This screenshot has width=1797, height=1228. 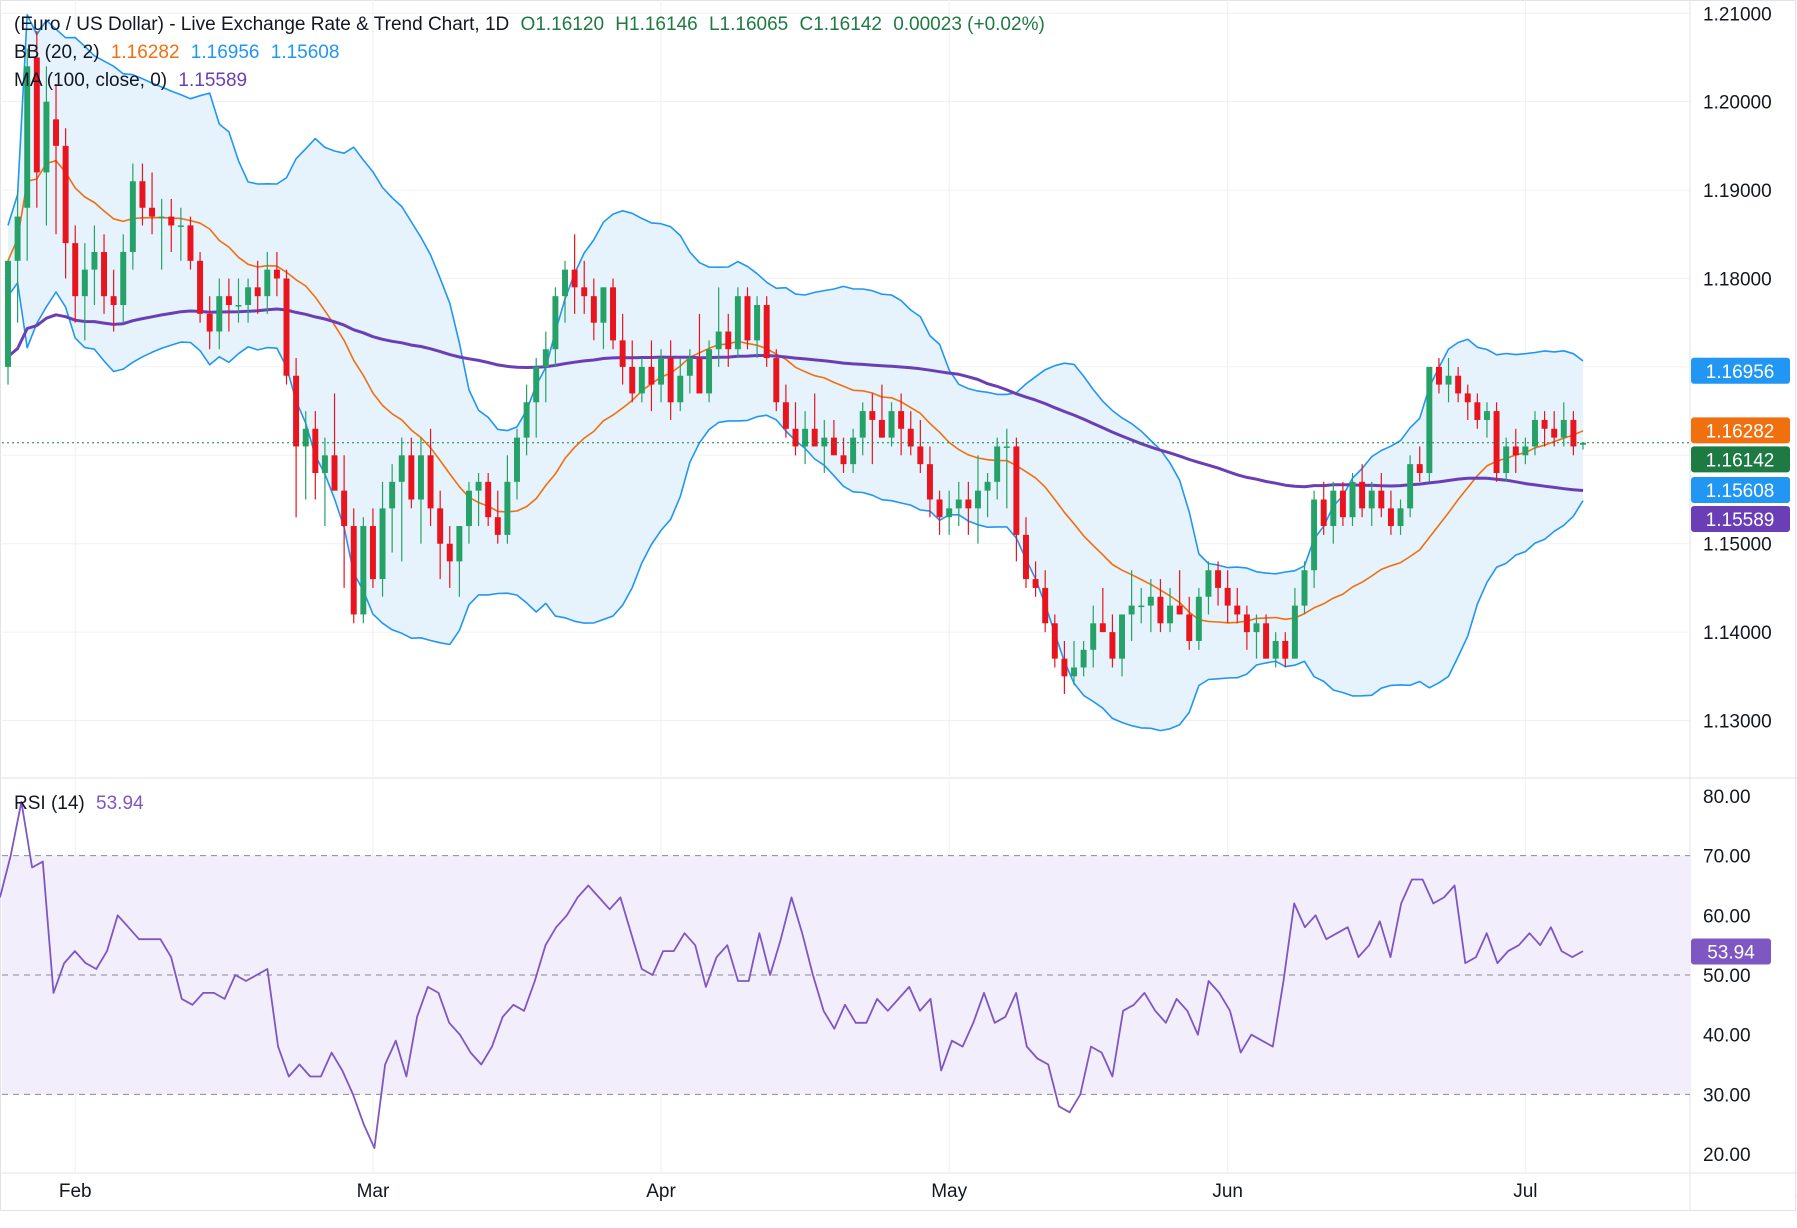 What do you see at coordinates (1737, 14) in the screenshot?
I see `price-tick-label: 1.21000` at bounding box center [1737, 14].